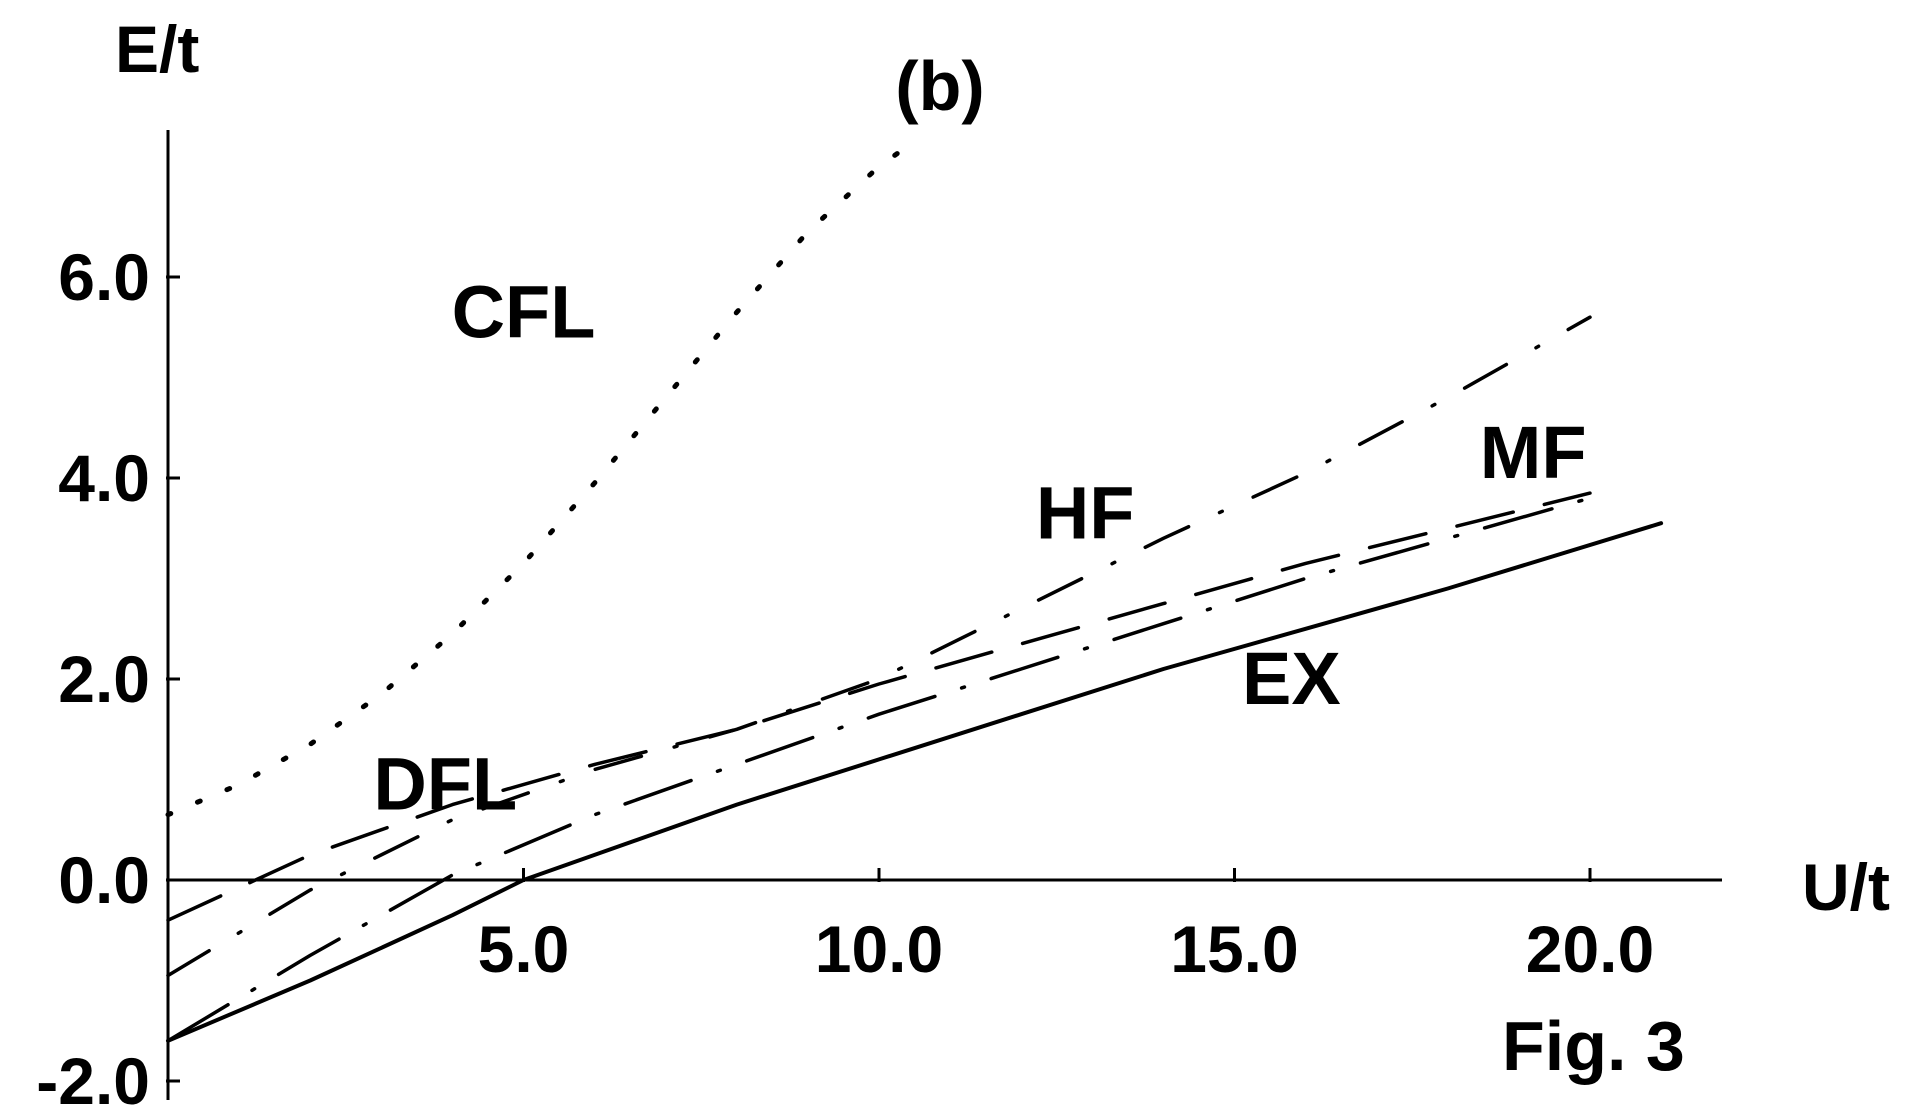 This screenshot has width=1906, height=1110. I want to click on y-tick-label: 0.0, so click(104, 880).